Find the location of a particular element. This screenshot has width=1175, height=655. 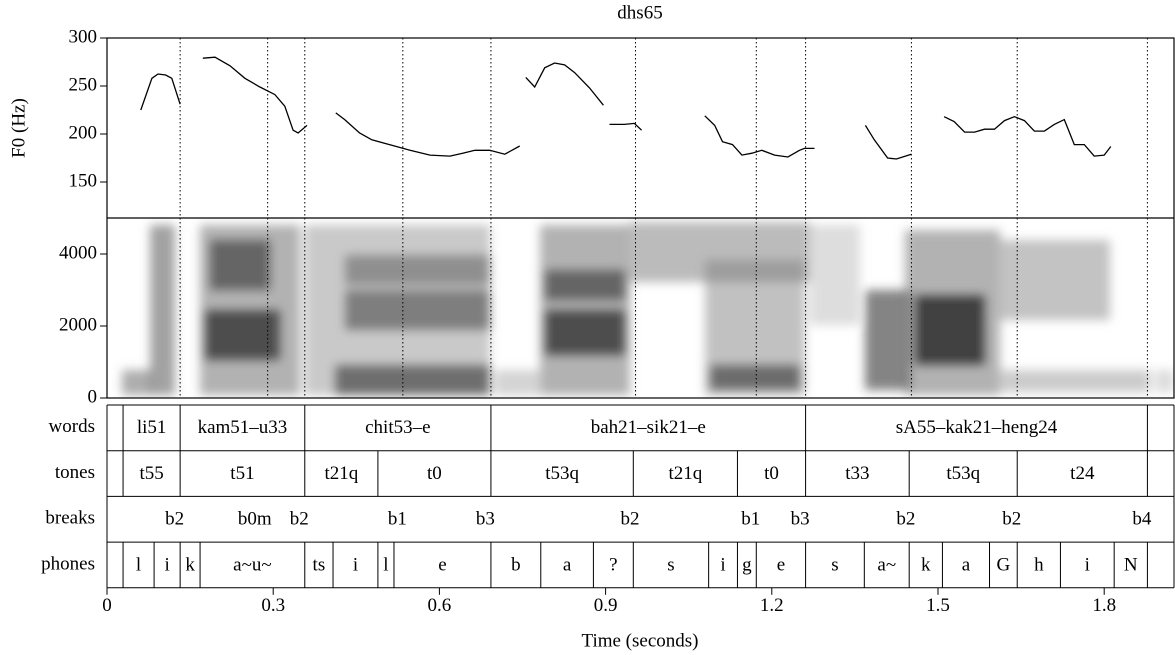

x-tick-label: 0 is located at coordinates (107, 605).